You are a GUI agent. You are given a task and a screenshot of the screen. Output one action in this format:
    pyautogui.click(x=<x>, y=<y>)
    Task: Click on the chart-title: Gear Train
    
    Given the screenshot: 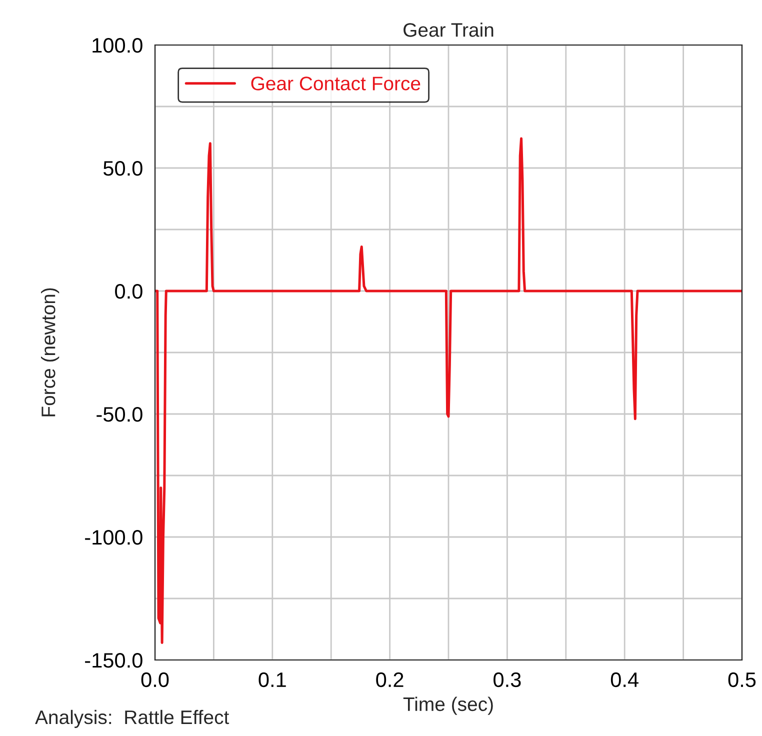 What is the action you would take?
    pyautogui.click(x=449, y=29)
    